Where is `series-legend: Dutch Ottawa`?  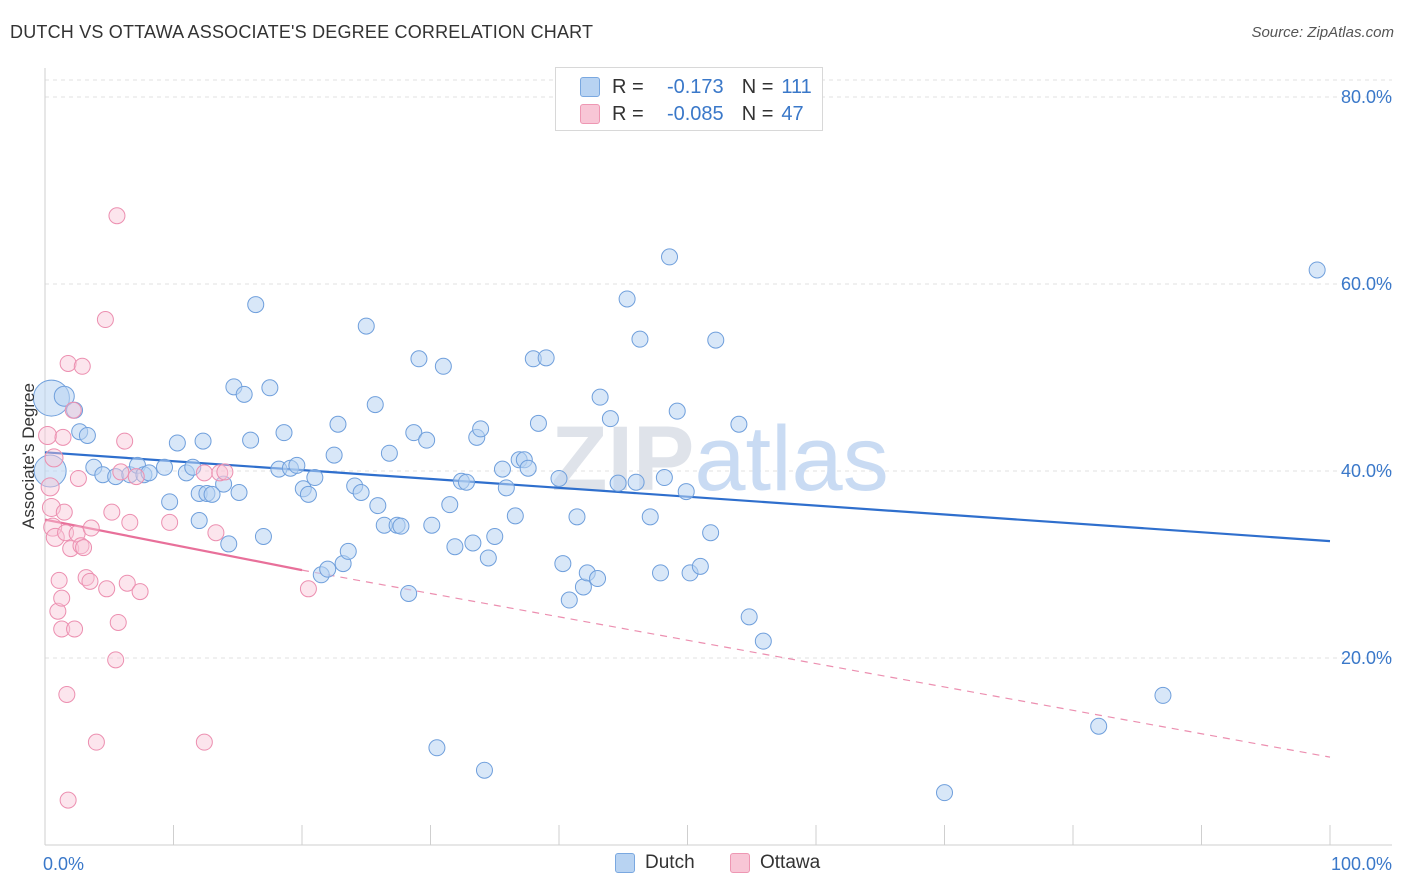
series-legend: Dutch Ottawa is located at coordinates (703, 865).